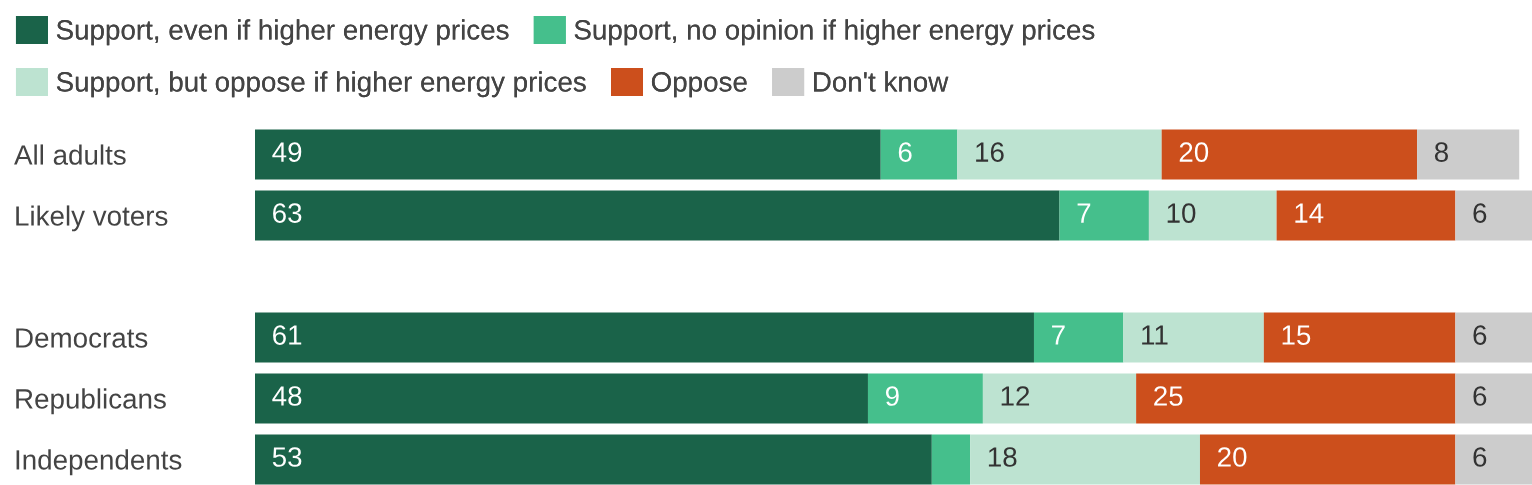 The height and width of the screenshot is (485, 1532). I want to click on data-label: 9, so click(892, 396).